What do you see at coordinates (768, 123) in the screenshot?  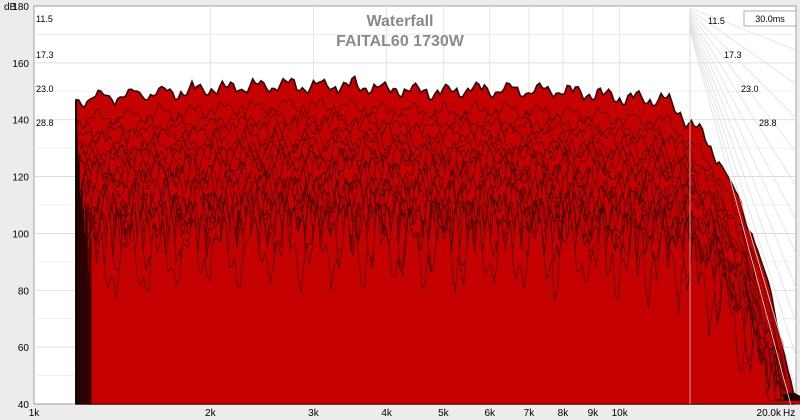 I see `time-label-right: 28.8` at bounding box center [768, 123].